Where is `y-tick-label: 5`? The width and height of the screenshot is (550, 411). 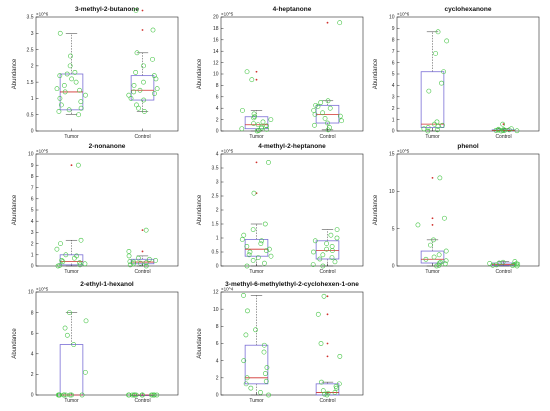
y-tick-label: 5 is located at coordinates (32, 211).